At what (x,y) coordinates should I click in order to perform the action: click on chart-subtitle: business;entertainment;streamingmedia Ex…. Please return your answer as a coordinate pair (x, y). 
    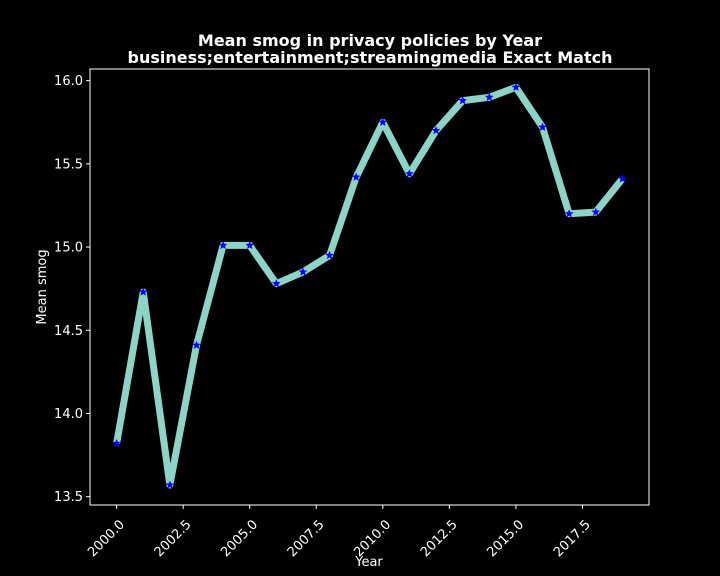
    Looking at the image, I should click on (370, 57).